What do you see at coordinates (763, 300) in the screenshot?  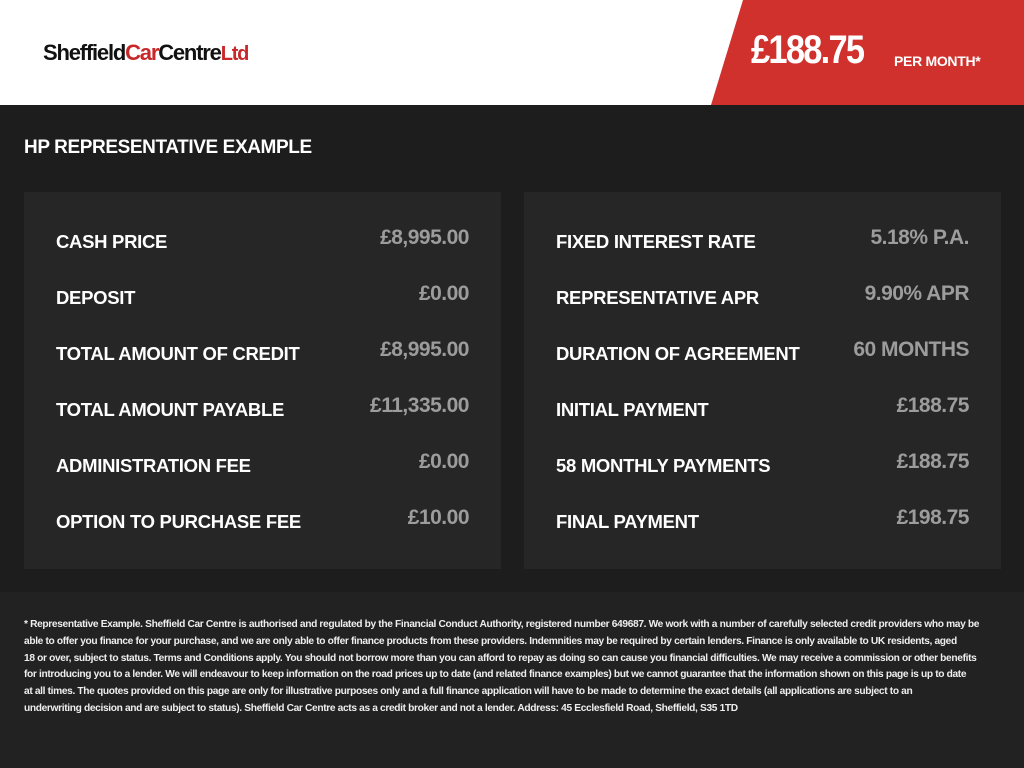 I see `finance-row: REPRESENTATIVE APR 9.90% APR` at bounding box center [763, 300].